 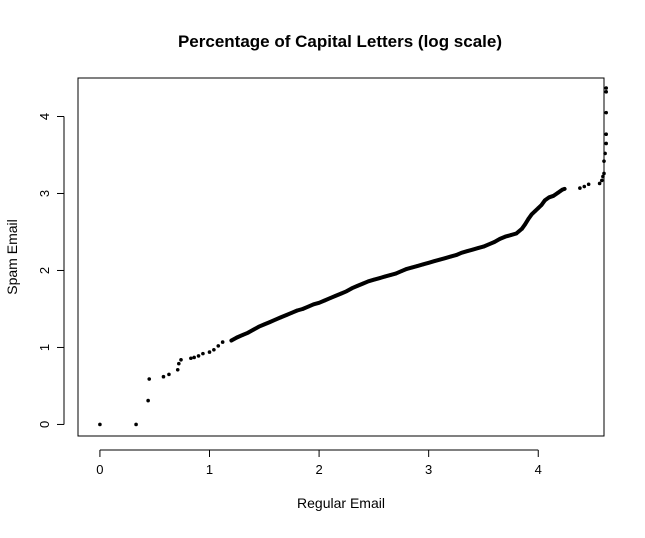 I want to click on y-tick-label: 3, so click(x=44, y=193).